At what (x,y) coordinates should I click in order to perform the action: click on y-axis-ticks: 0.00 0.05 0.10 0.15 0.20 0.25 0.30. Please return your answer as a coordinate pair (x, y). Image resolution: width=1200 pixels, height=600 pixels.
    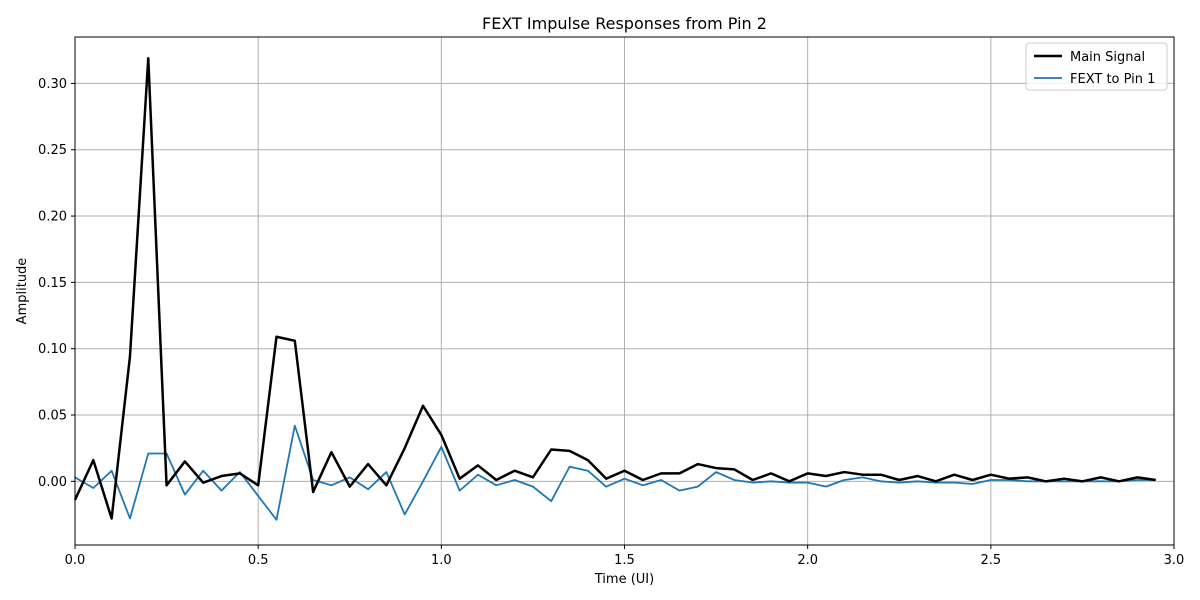
    Looking at the image, I should click on (56, 283).